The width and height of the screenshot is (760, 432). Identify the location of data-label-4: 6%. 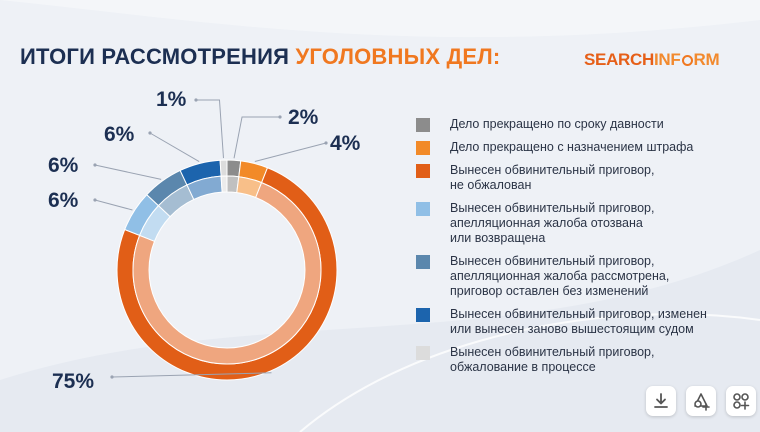
(63, 165).